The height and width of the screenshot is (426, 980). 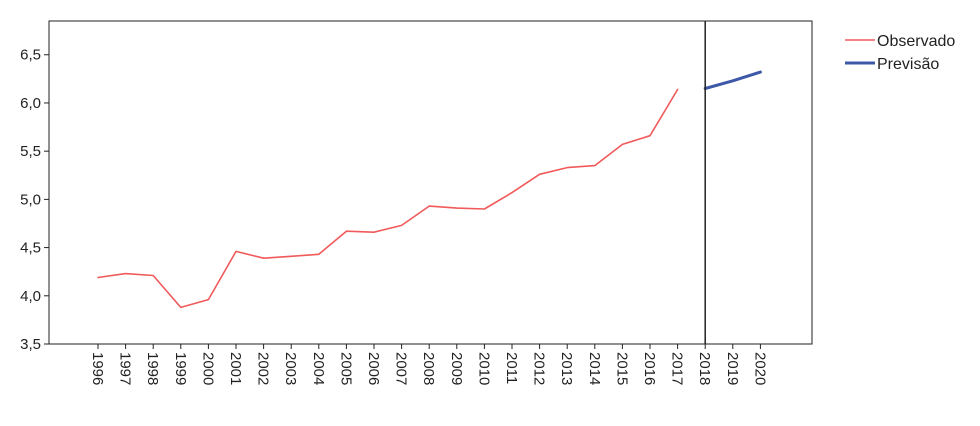 What do you see at coordinates (456, 368) in the screenshot?
I see `x-tick-label: 2009` at bounding box center [456, 368].